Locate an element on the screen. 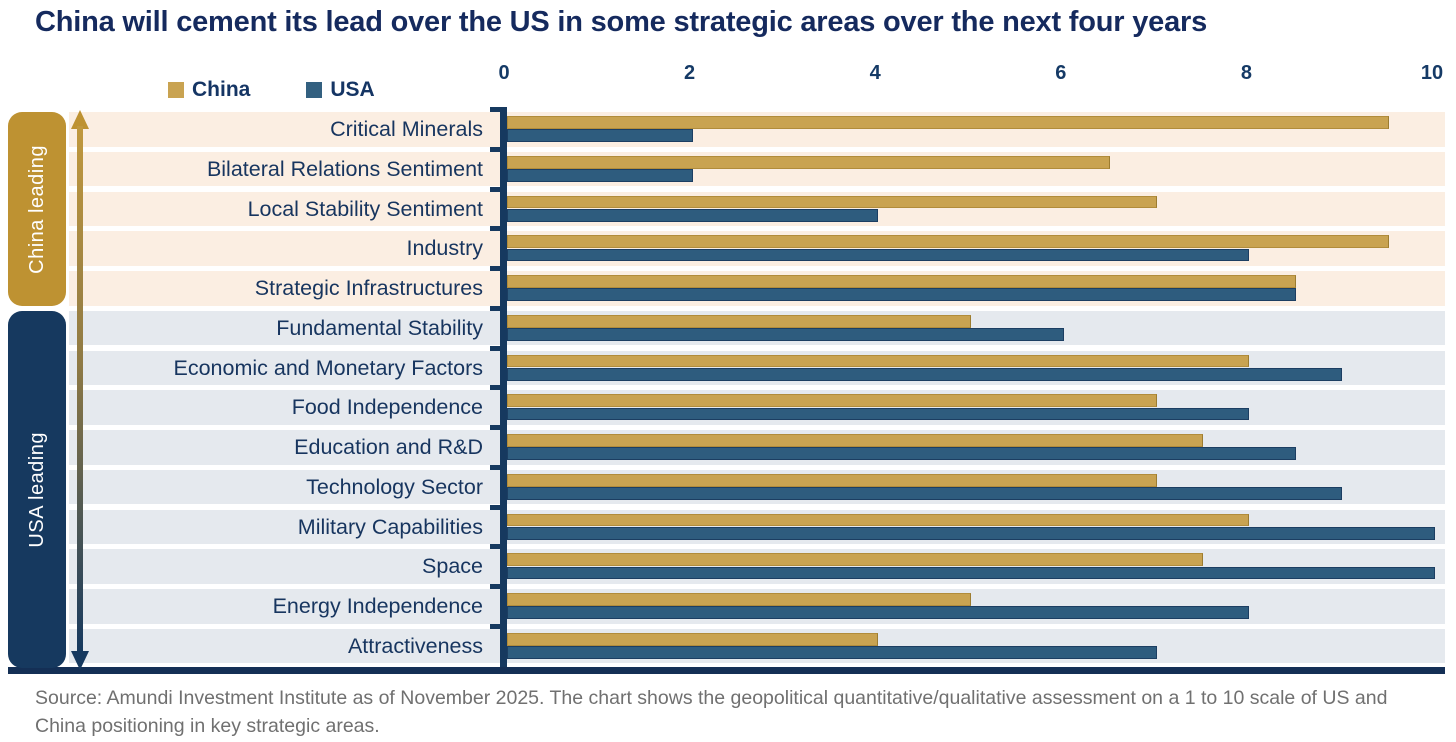  arrow-down-icon is located at coordinates (80, 660).